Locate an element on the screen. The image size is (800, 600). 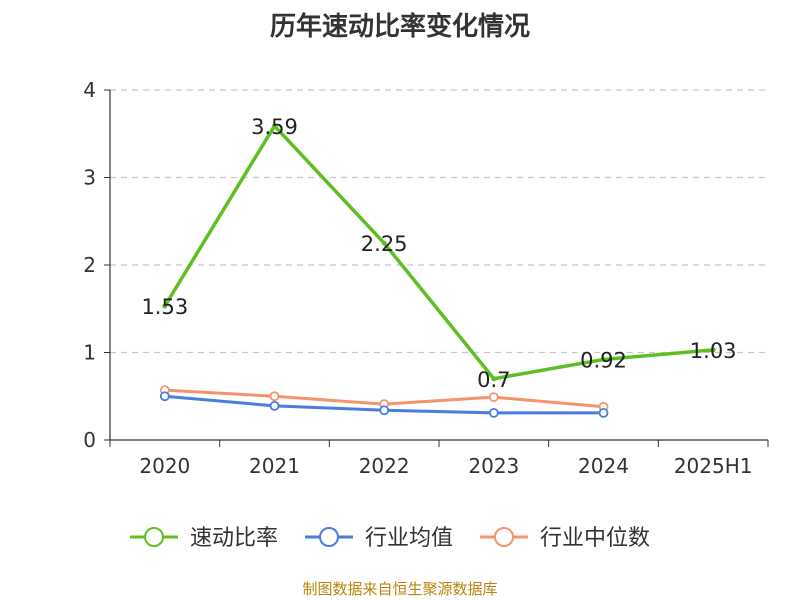
legend-item-3: 行业中位数 is located at coordinates (565, 538).